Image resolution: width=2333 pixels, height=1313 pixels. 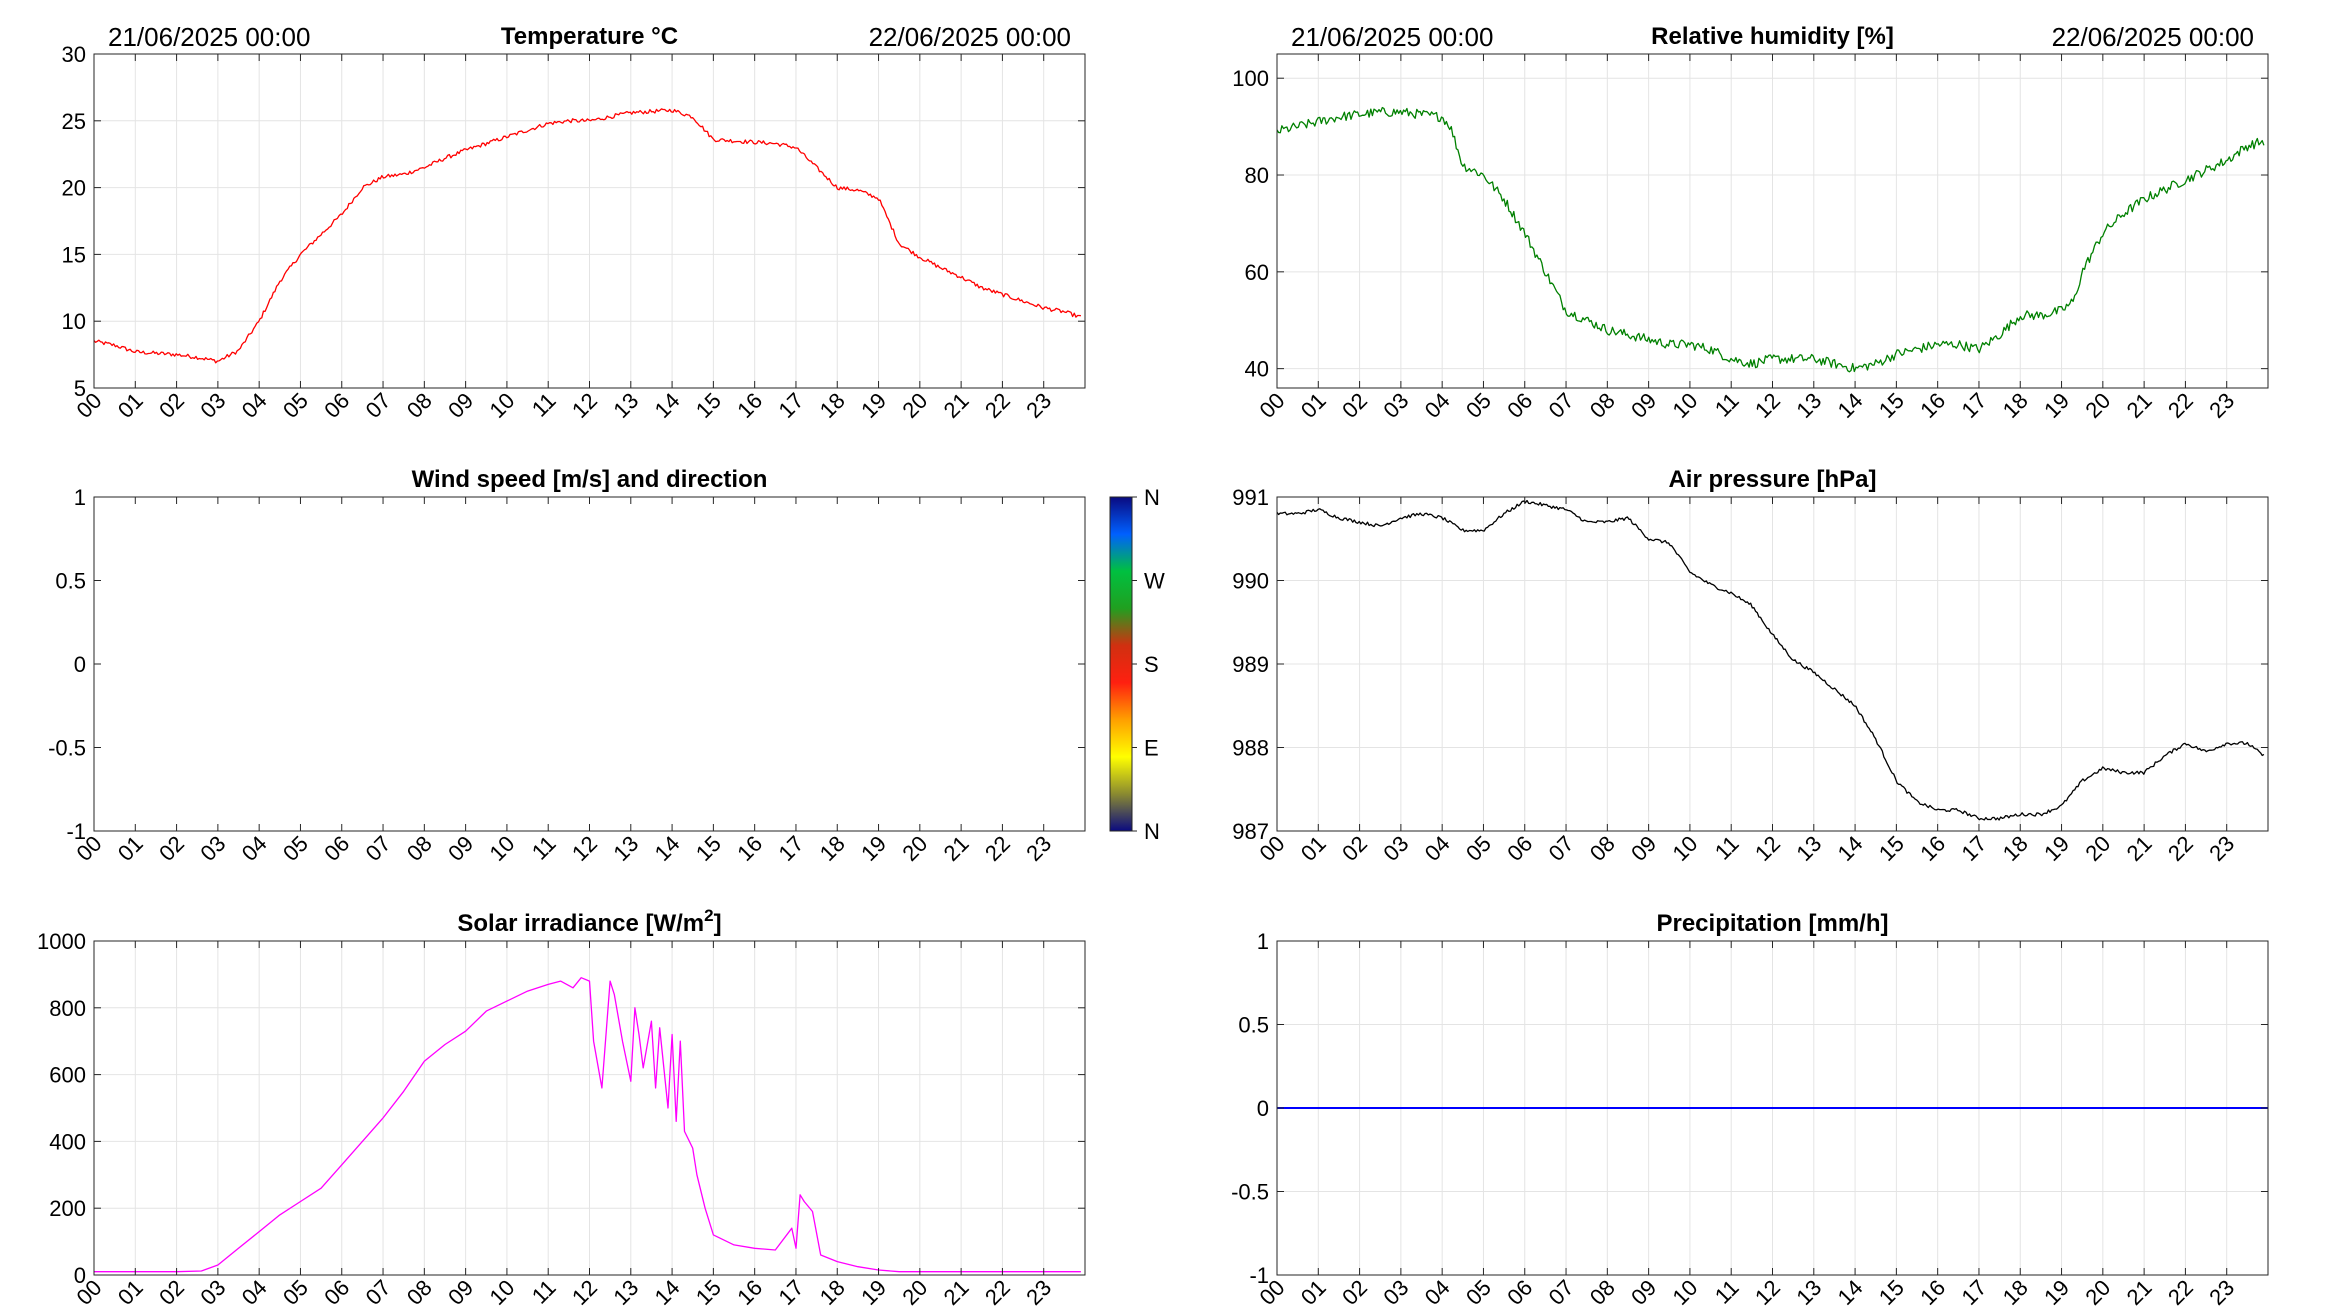 I want to click on y-tick-label: 0, so click(x=1263, y=1108).